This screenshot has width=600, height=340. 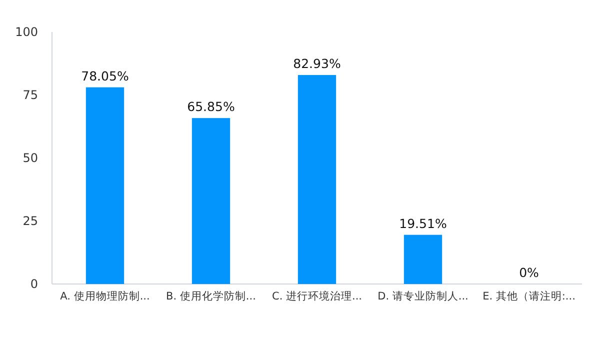 What do you see at coordinates (423, 223) in the screenshot?
I see `data-label: 19.51%` at bounding box center [423, 223].